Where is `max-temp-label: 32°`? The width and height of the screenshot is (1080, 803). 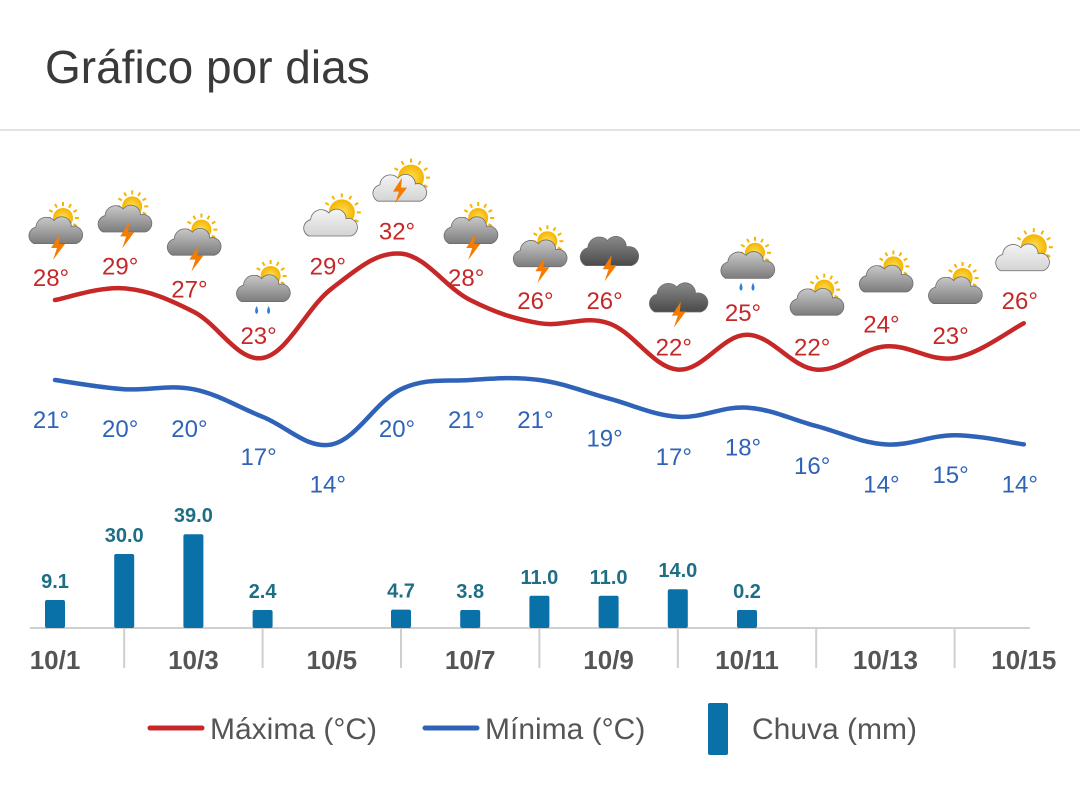
max-temp-label: 32° is located at coordinates (397, 232).